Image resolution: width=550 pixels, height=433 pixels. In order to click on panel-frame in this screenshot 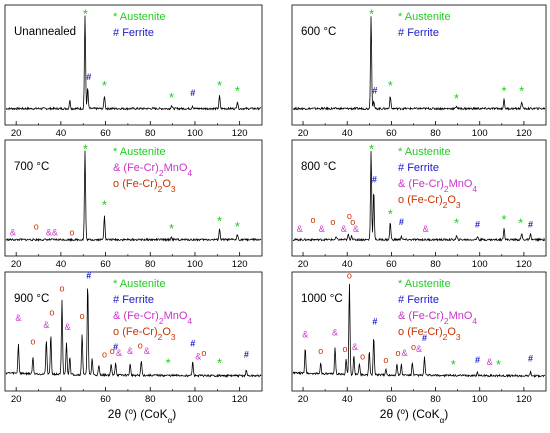, I will do `click(133, 65)`.